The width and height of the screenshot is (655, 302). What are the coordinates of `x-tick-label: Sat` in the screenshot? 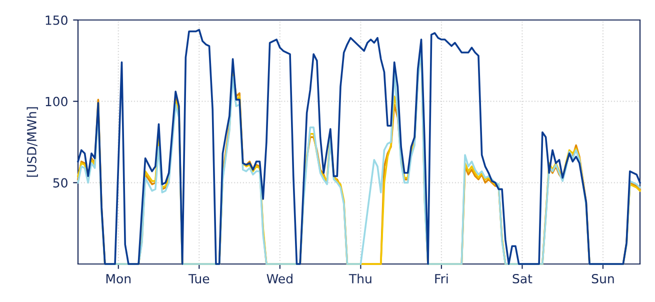 It's located at (522, 279).